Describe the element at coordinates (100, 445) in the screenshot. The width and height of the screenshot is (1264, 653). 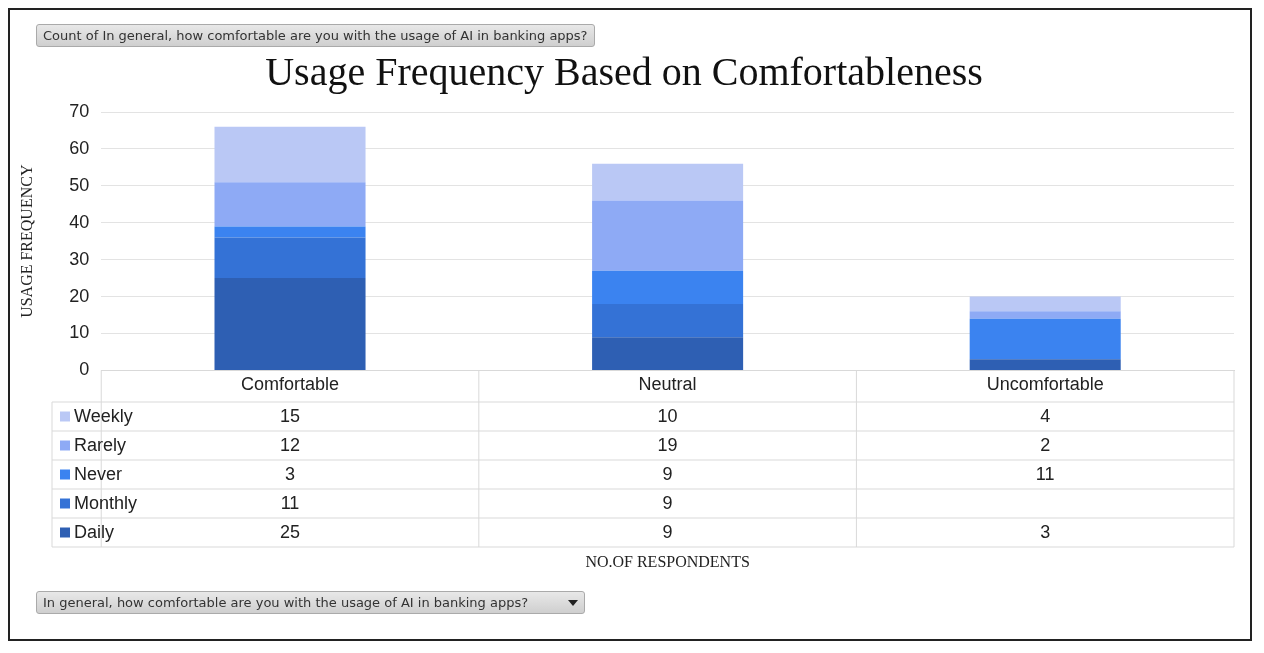
I see `legend-label: Rarely` at that location.